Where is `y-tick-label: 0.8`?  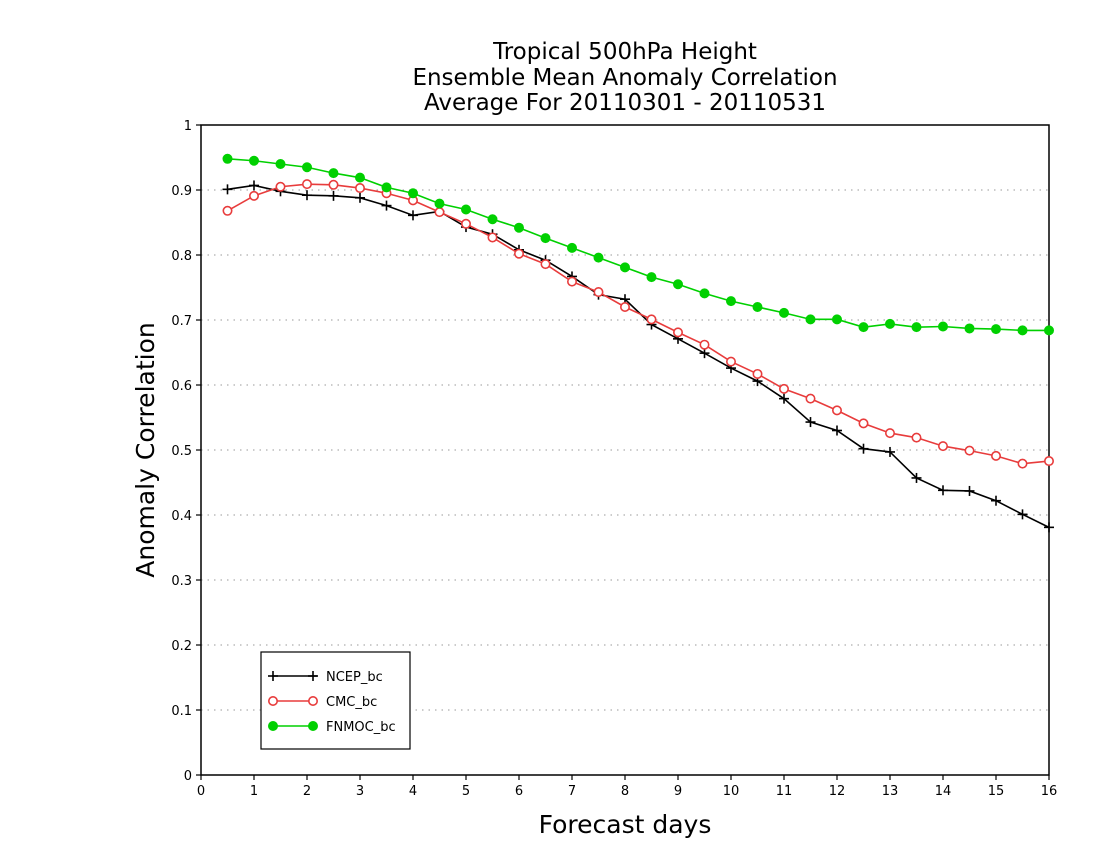 y-tick-label: 0.8 is located at coordinates (181, 256).